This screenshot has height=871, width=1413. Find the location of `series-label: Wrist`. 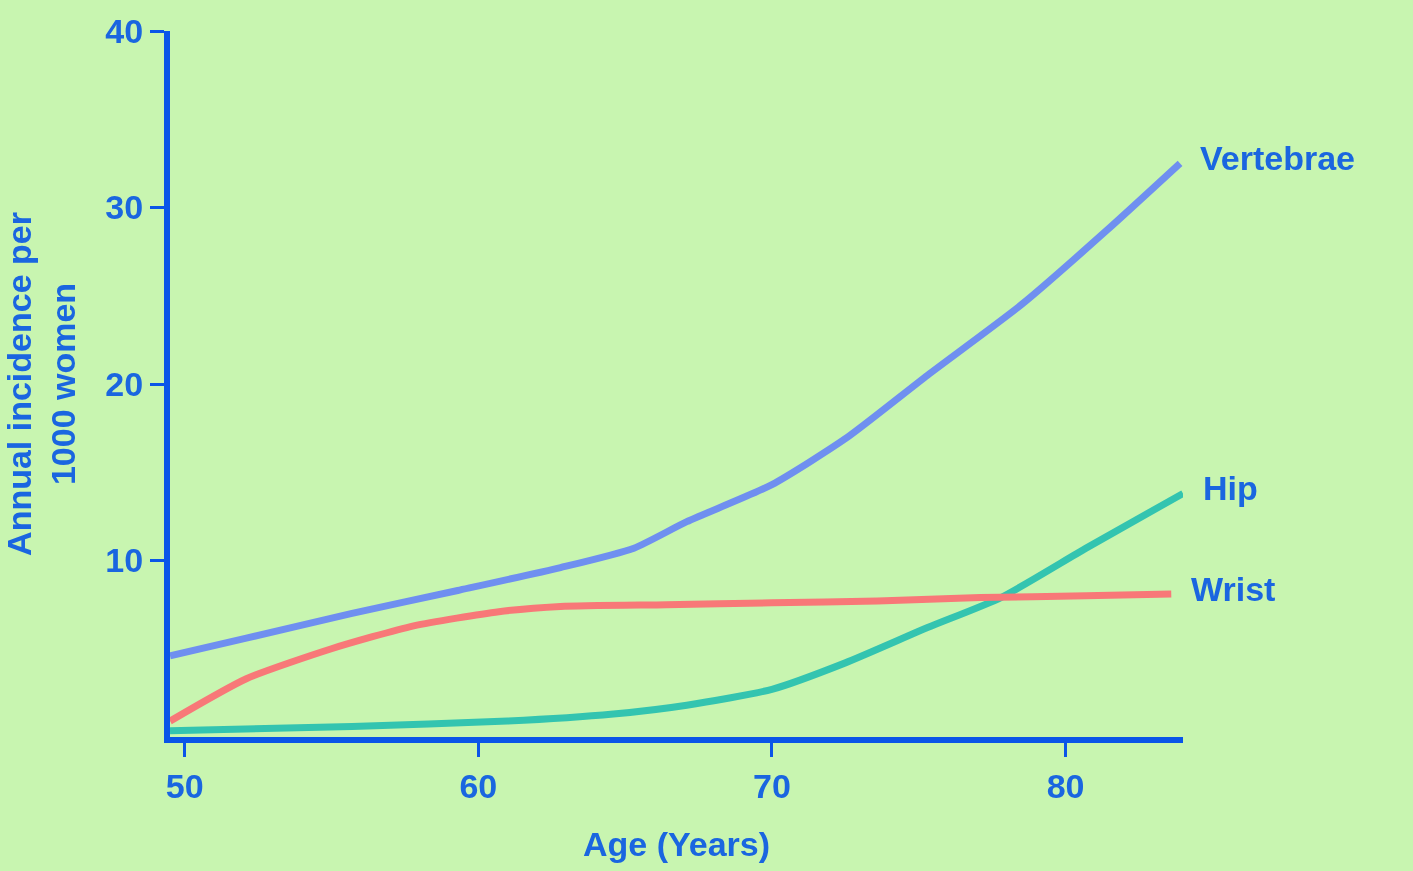

series-label: Wrist is located at coordinates (1233, 589).